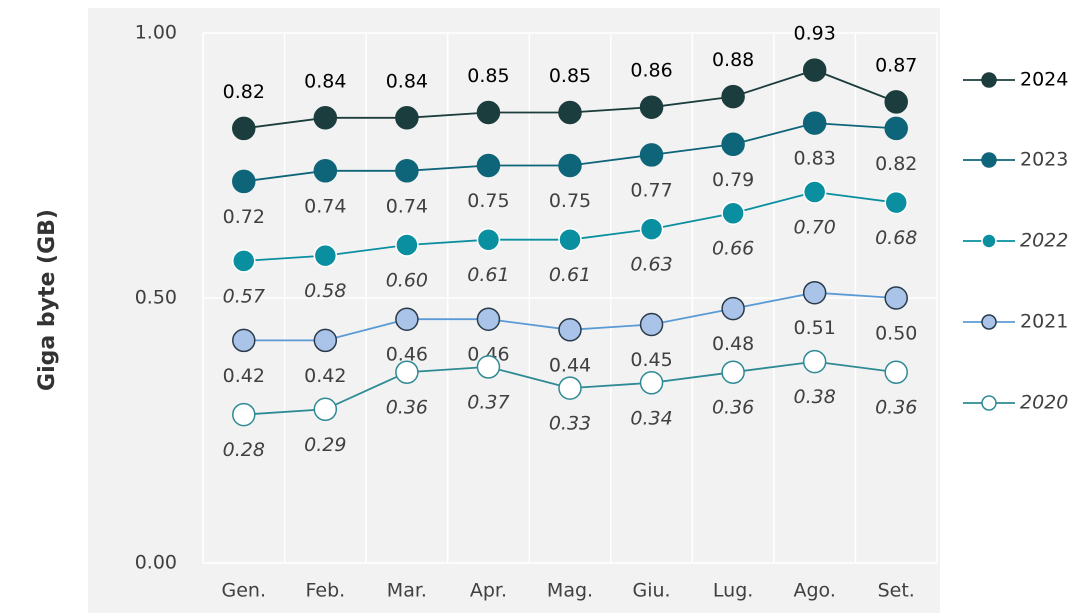 The image size is (1079, 613). Describe the element at coordinates (814, 591) in the screenshot. I see `x-tick-label: Ago.` at that location.